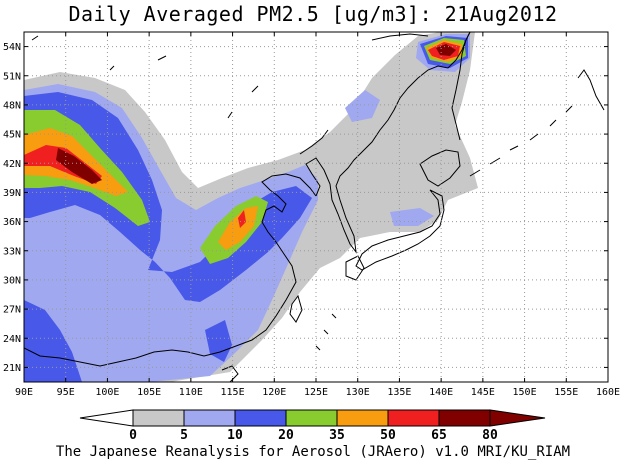  I want to click on lon-tick-label: 125E, so click(316, 392).